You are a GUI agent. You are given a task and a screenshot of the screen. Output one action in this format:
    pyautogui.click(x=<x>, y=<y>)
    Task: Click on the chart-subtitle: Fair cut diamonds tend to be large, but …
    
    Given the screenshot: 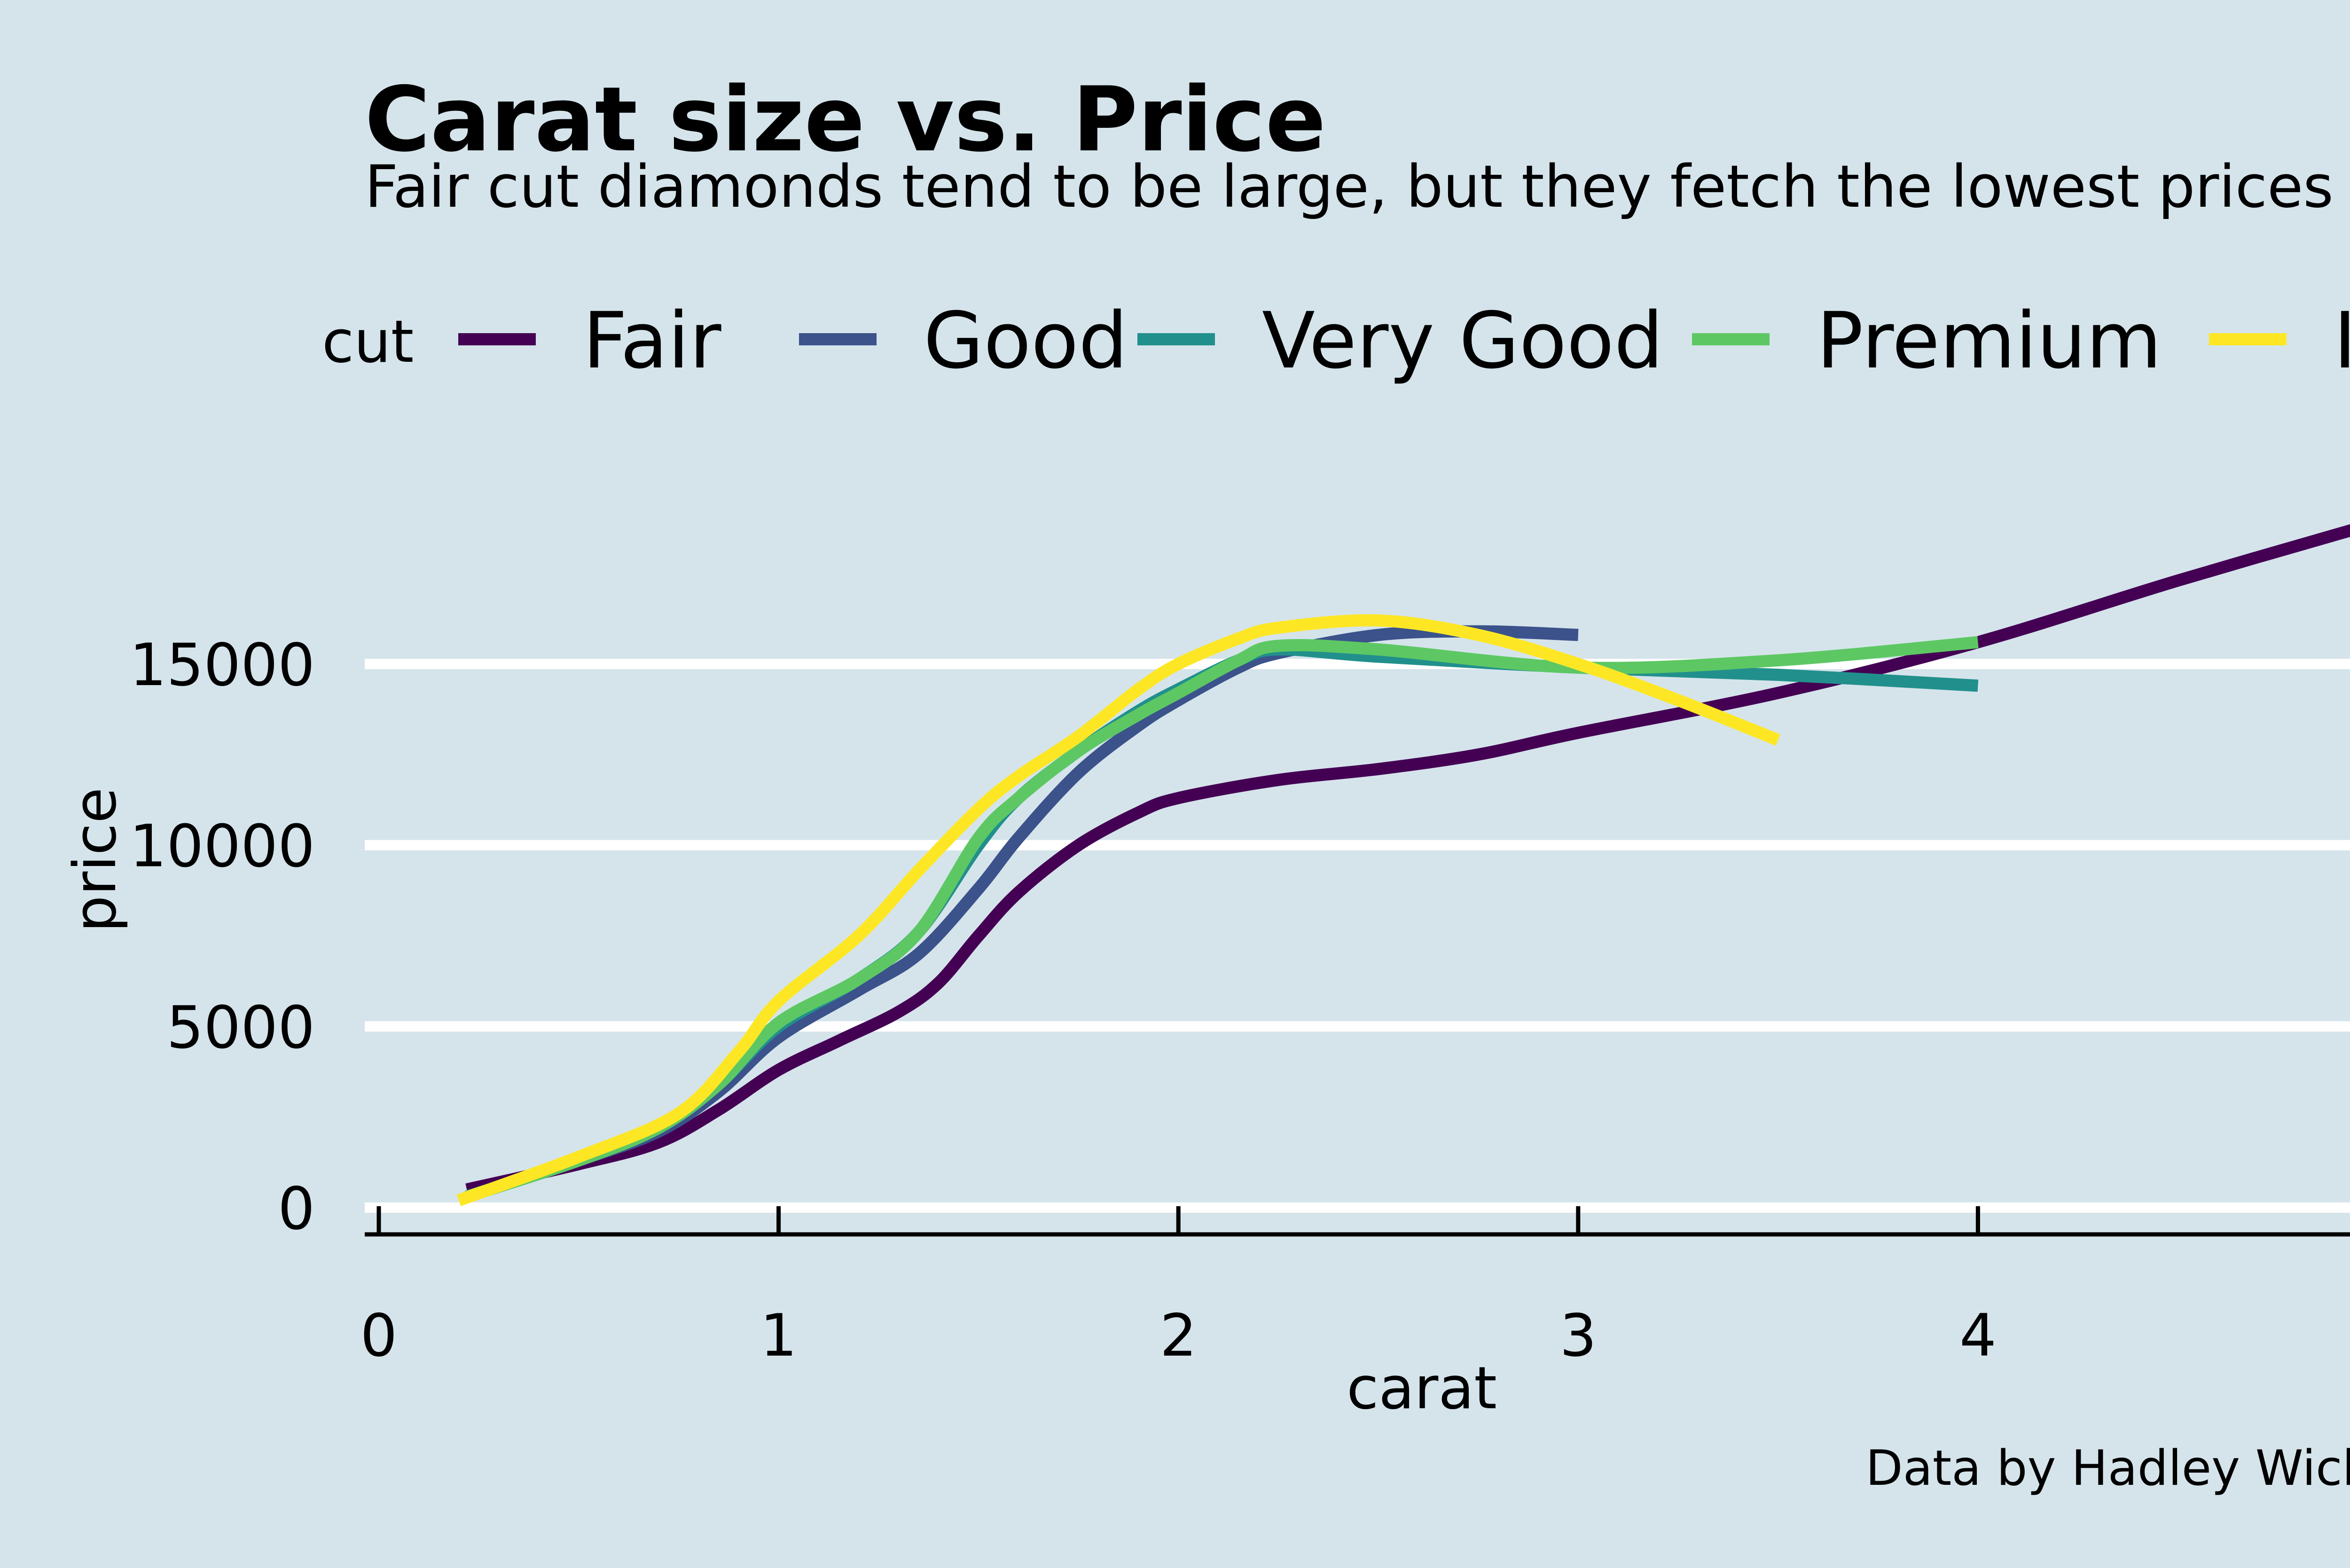 What is the action you would take?
    pyautogui.click(x=1357, y=187)
    